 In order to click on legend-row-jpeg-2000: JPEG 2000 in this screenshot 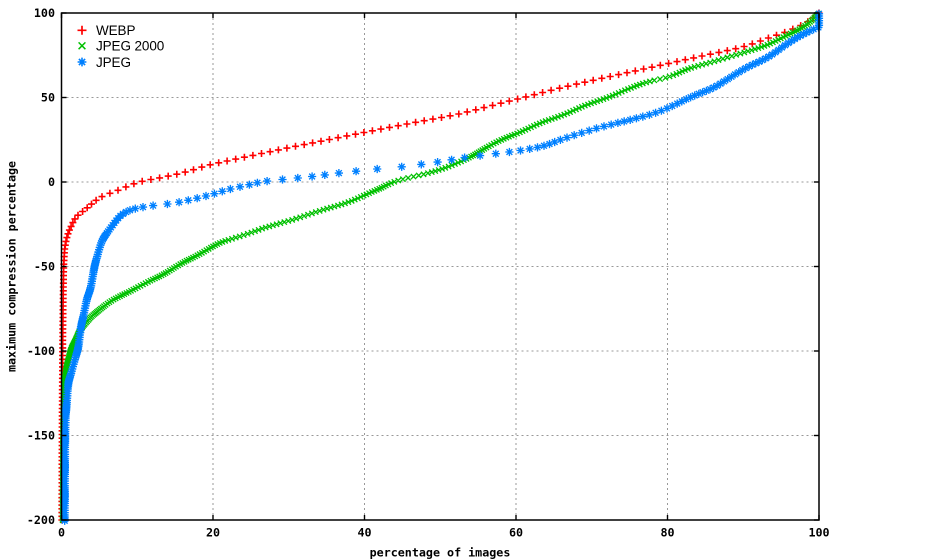, I will do `click(121, 46)`.